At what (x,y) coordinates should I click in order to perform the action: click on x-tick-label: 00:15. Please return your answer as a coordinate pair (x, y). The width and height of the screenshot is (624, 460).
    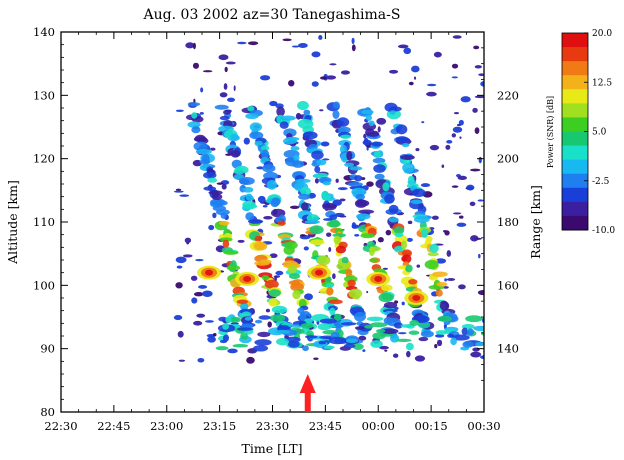
    Looking at the image, I should click on (431, 426).